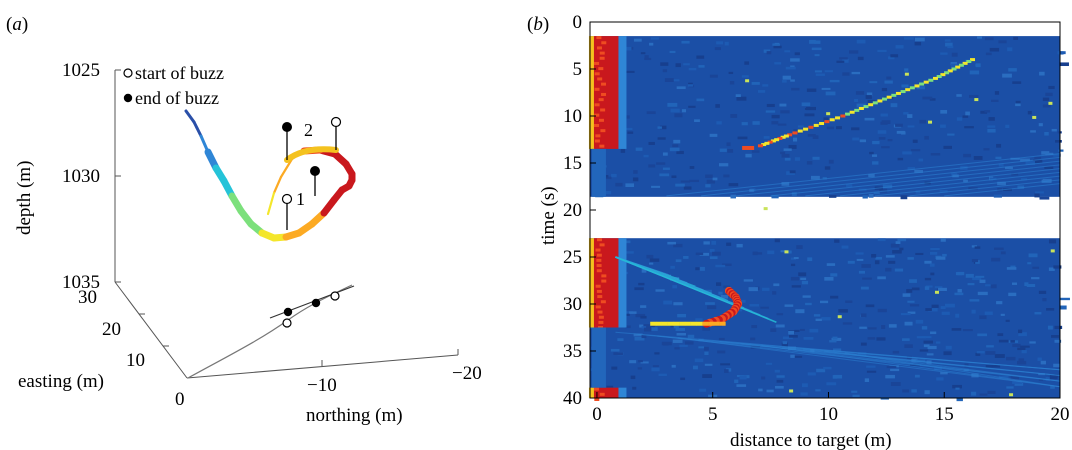 This screenshot has width=1072, height=450. I want to click on reverberation-line, so click(967, 186).